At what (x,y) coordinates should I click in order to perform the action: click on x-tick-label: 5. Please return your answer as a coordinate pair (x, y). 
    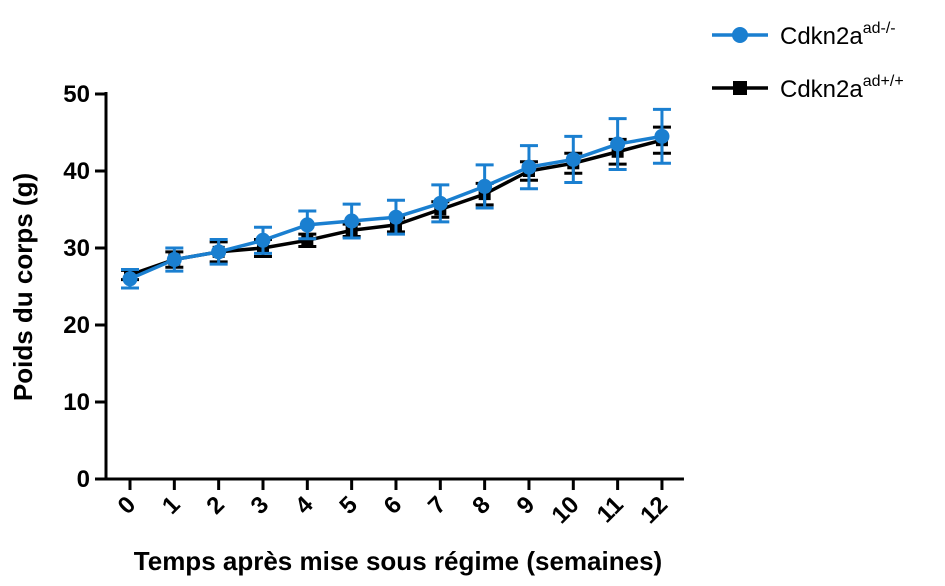
    Looking at the image, I should click on (348, 505).